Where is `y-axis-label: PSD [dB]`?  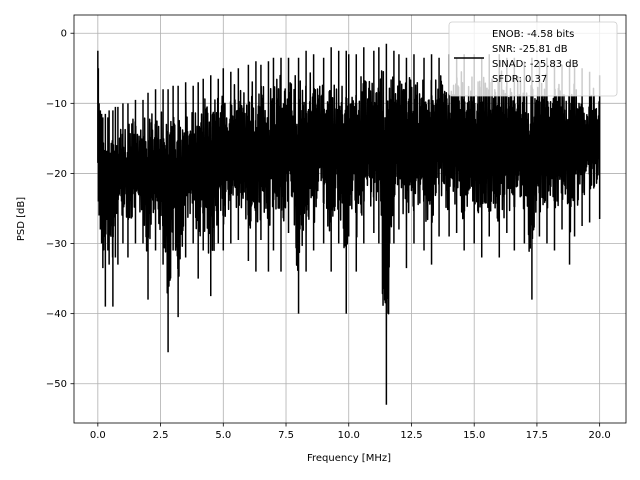 y-axis-label: PSD [dB] is located at coordinates (21, 219).